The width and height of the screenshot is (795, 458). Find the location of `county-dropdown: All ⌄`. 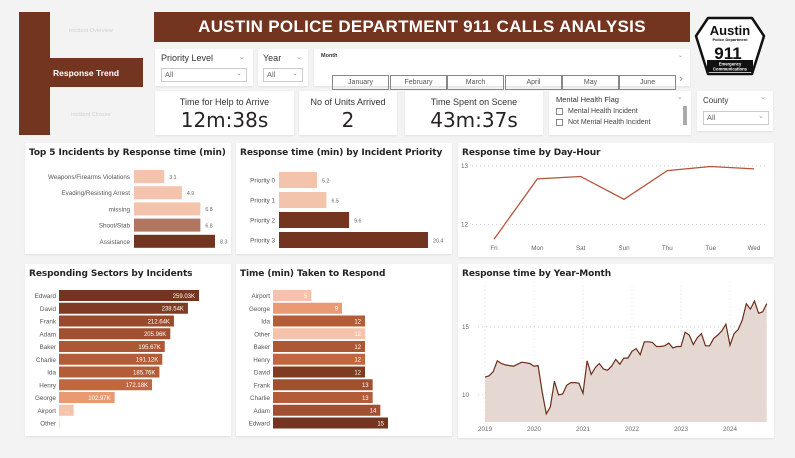

county-dropdown: All ⌄ is located at coordinates (736, 118).